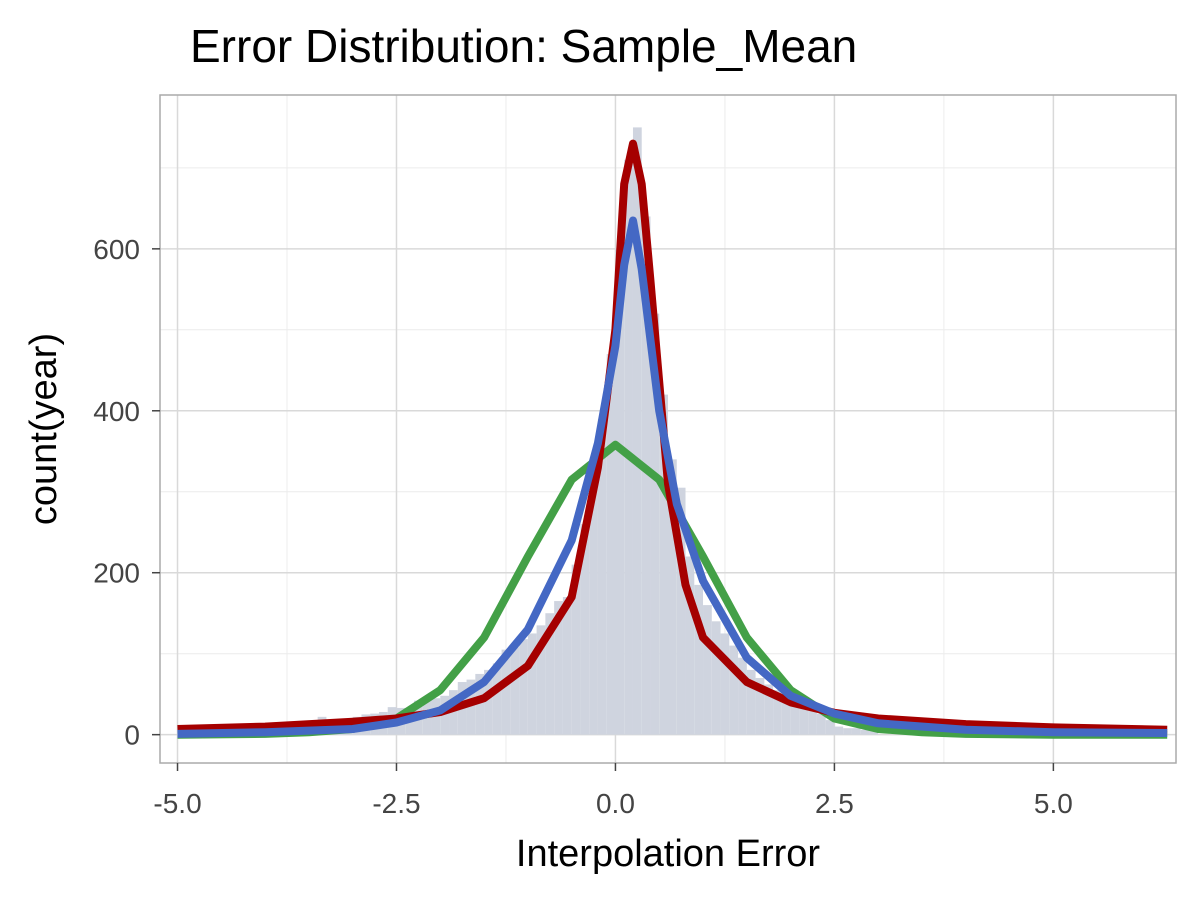 The height and width of the screenshot is (900, 1200). I want to click on y-tick-label: 600, so click(116, 249).